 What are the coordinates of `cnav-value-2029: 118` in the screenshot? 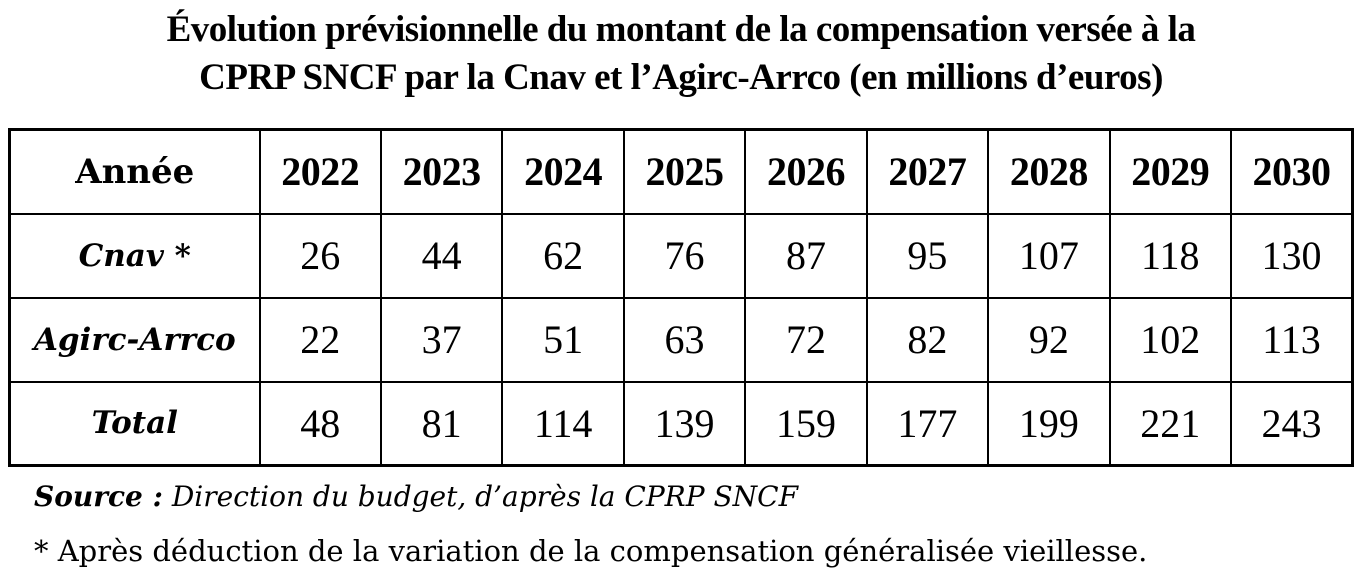 It's located at (1170, 255).